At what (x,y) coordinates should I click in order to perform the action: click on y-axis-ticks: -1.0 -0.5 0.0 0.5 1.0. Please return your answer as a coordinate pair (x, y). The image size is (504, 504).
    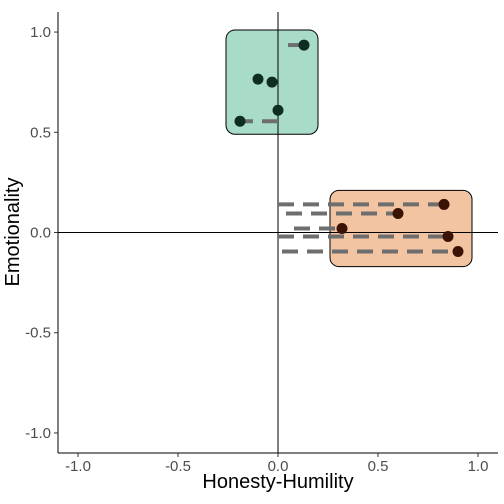
    Looking at the image, I should click on (41, 233).